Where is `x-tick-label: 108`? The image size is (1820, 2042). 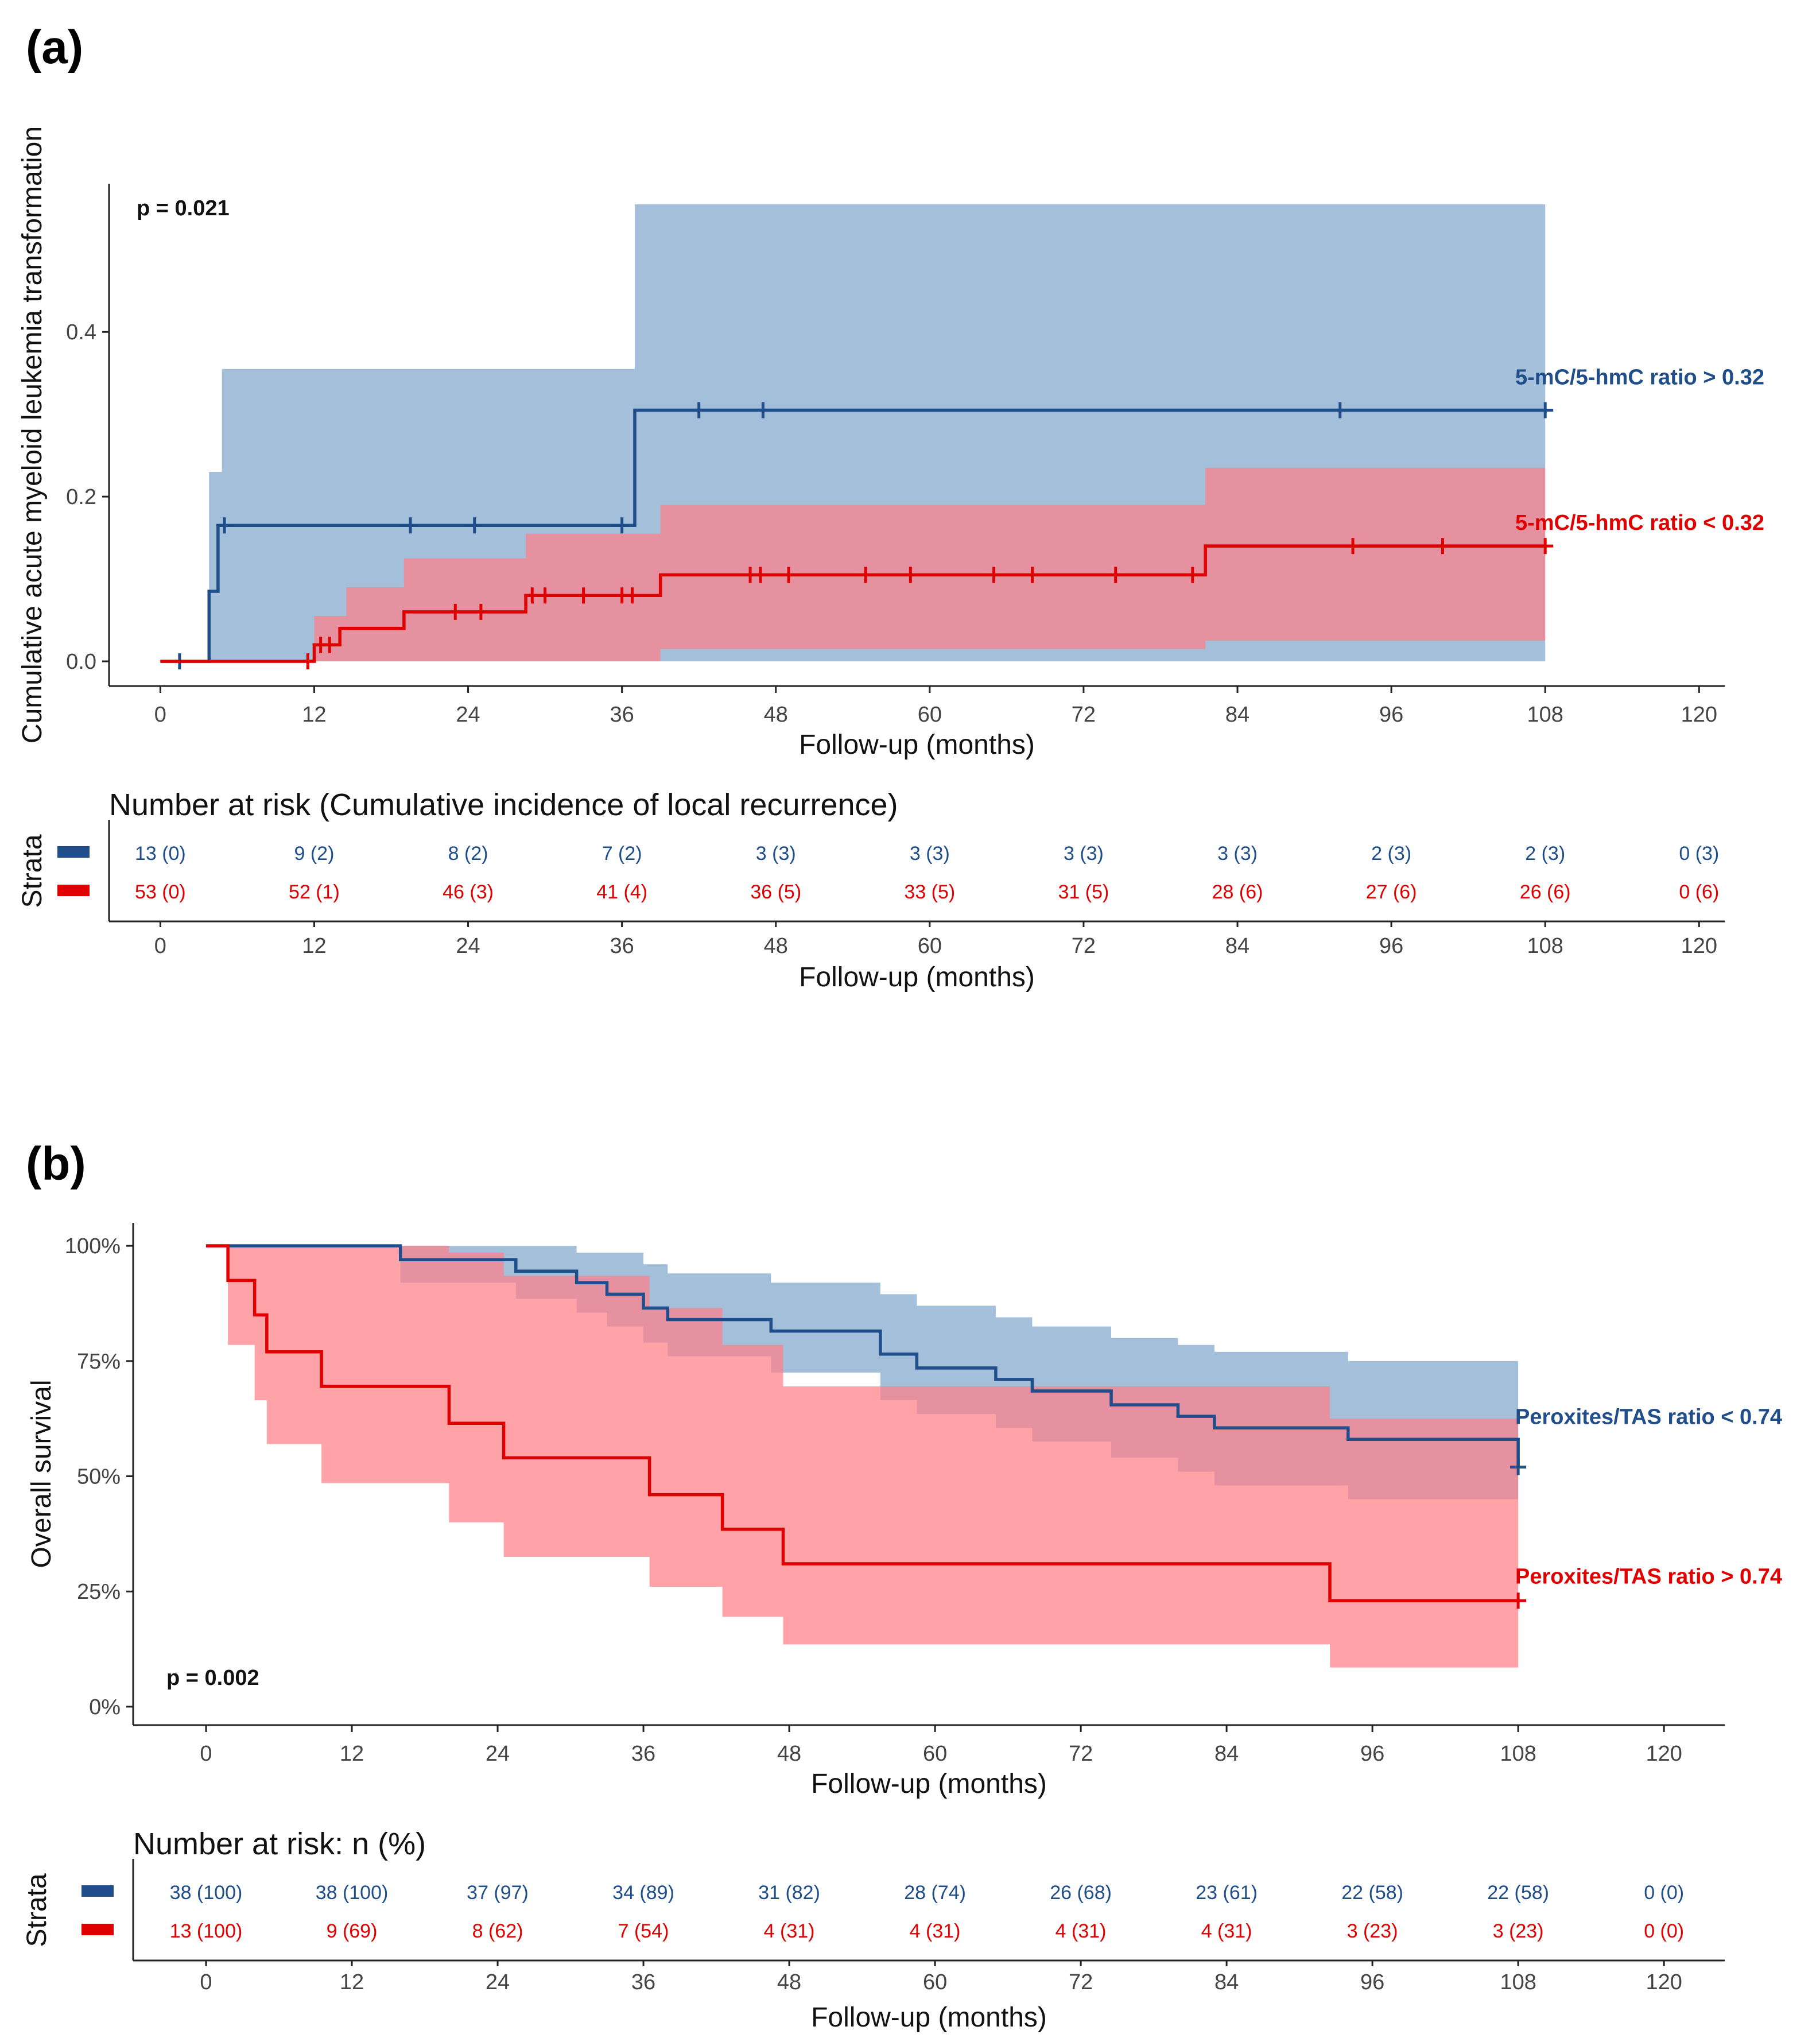 x-tick-label: 108 is located at coordinates (1518, 1754).